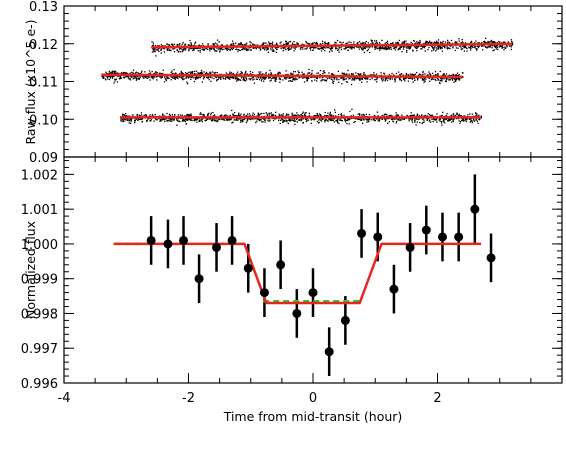 The height and width of the screenshot is (453, 566). What do you see at coordinates (30, 270) in the screenshot?
I see `normalized-flux-axis-title: Normalized flux` at bounding box center [30, 270].